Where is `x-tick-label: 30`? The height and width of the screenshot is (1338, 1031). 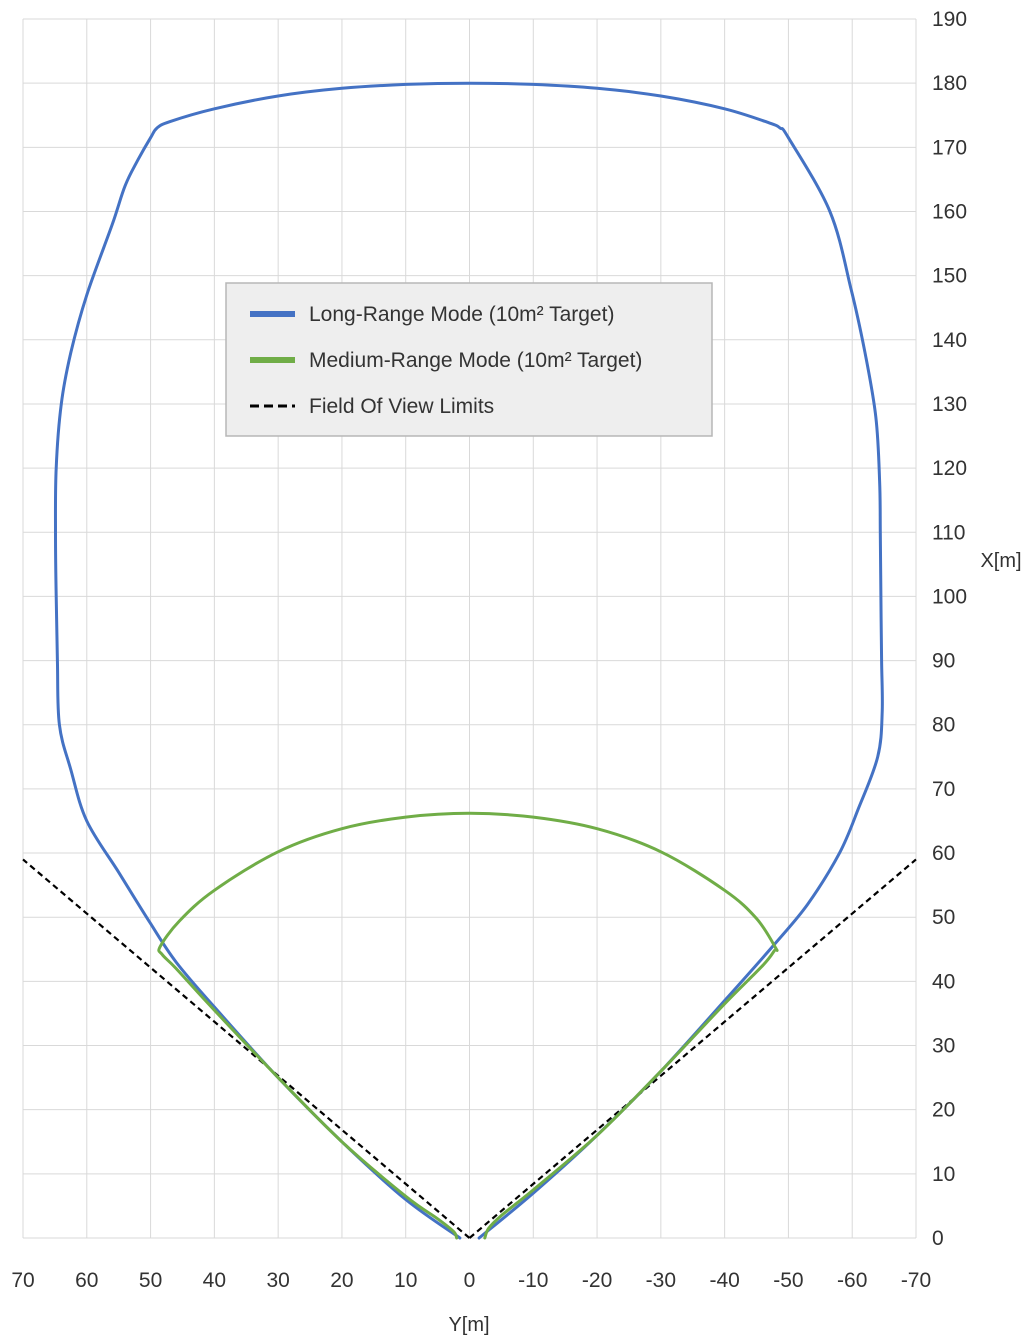 x-tick-label: 30 is located at coordinates (277, 1280).